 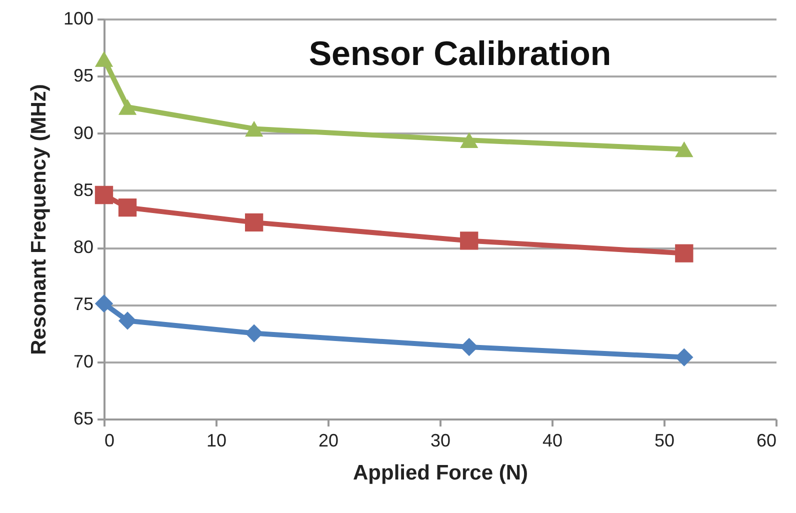 What do you see at coordinates (83, 247) in the screenshot?
I see `y-tick-label: 80` at bounding box center [83, 247].